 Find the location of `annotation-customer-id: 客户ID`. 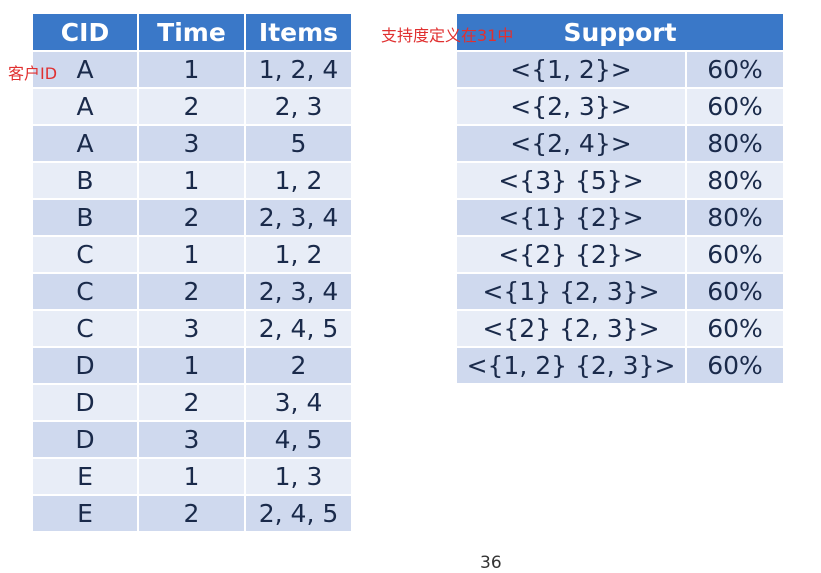

annotation-customer-id: 客户ID is located at coordinates (33, 73).